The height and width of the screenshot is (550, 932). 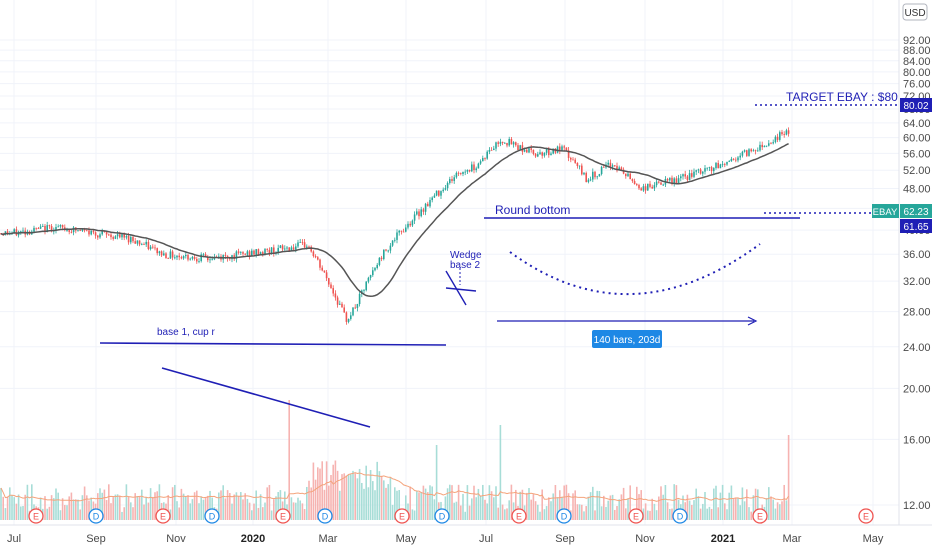 I want to click on base1-resistance-line, so click(x=273, y=344).